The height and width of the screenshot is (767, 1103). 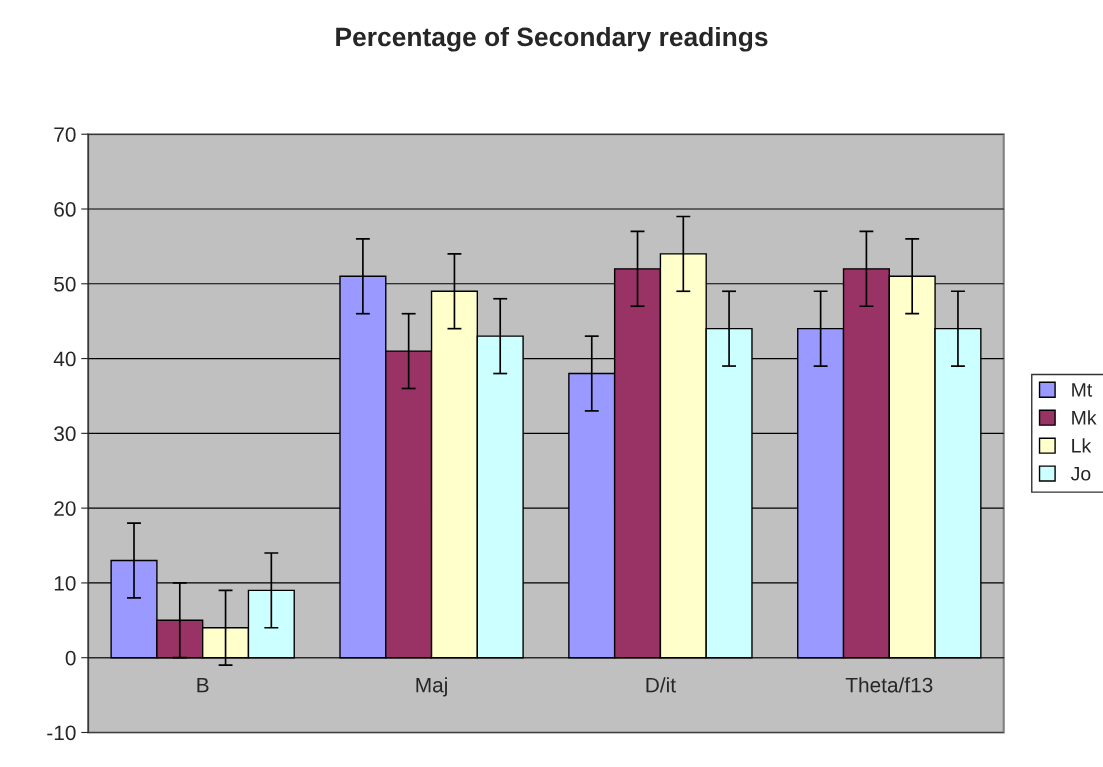 I want to click on y-tick-label: -10, so click(x=61, y=733).